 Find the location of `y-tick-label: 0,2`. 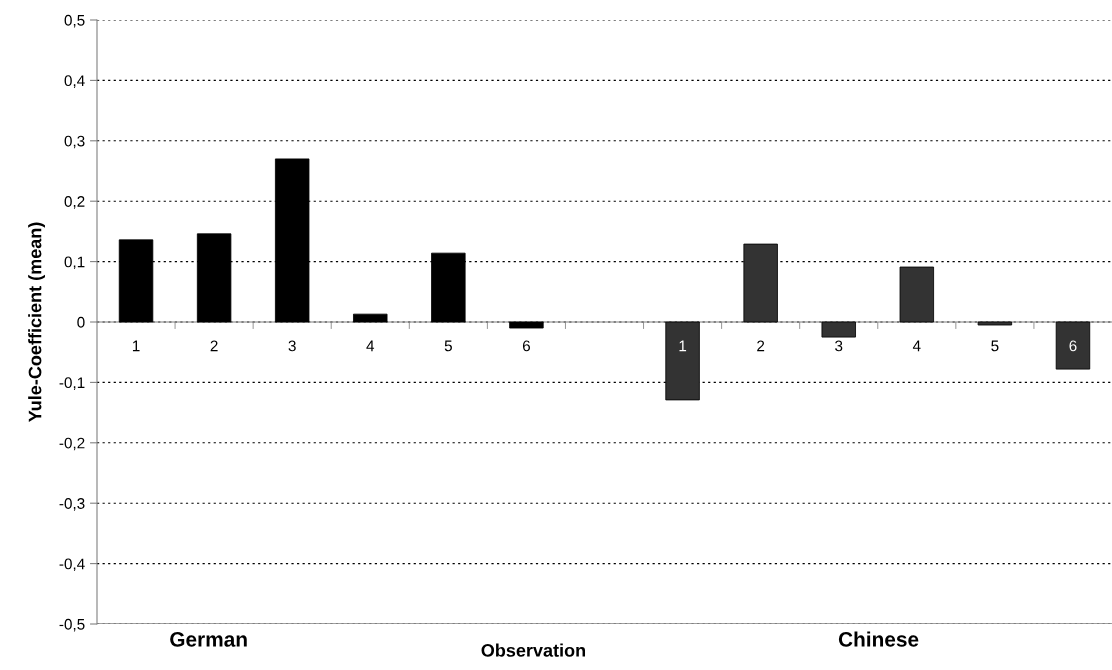

y-tick-label: 0,2 is located at coordinates (74, 202).